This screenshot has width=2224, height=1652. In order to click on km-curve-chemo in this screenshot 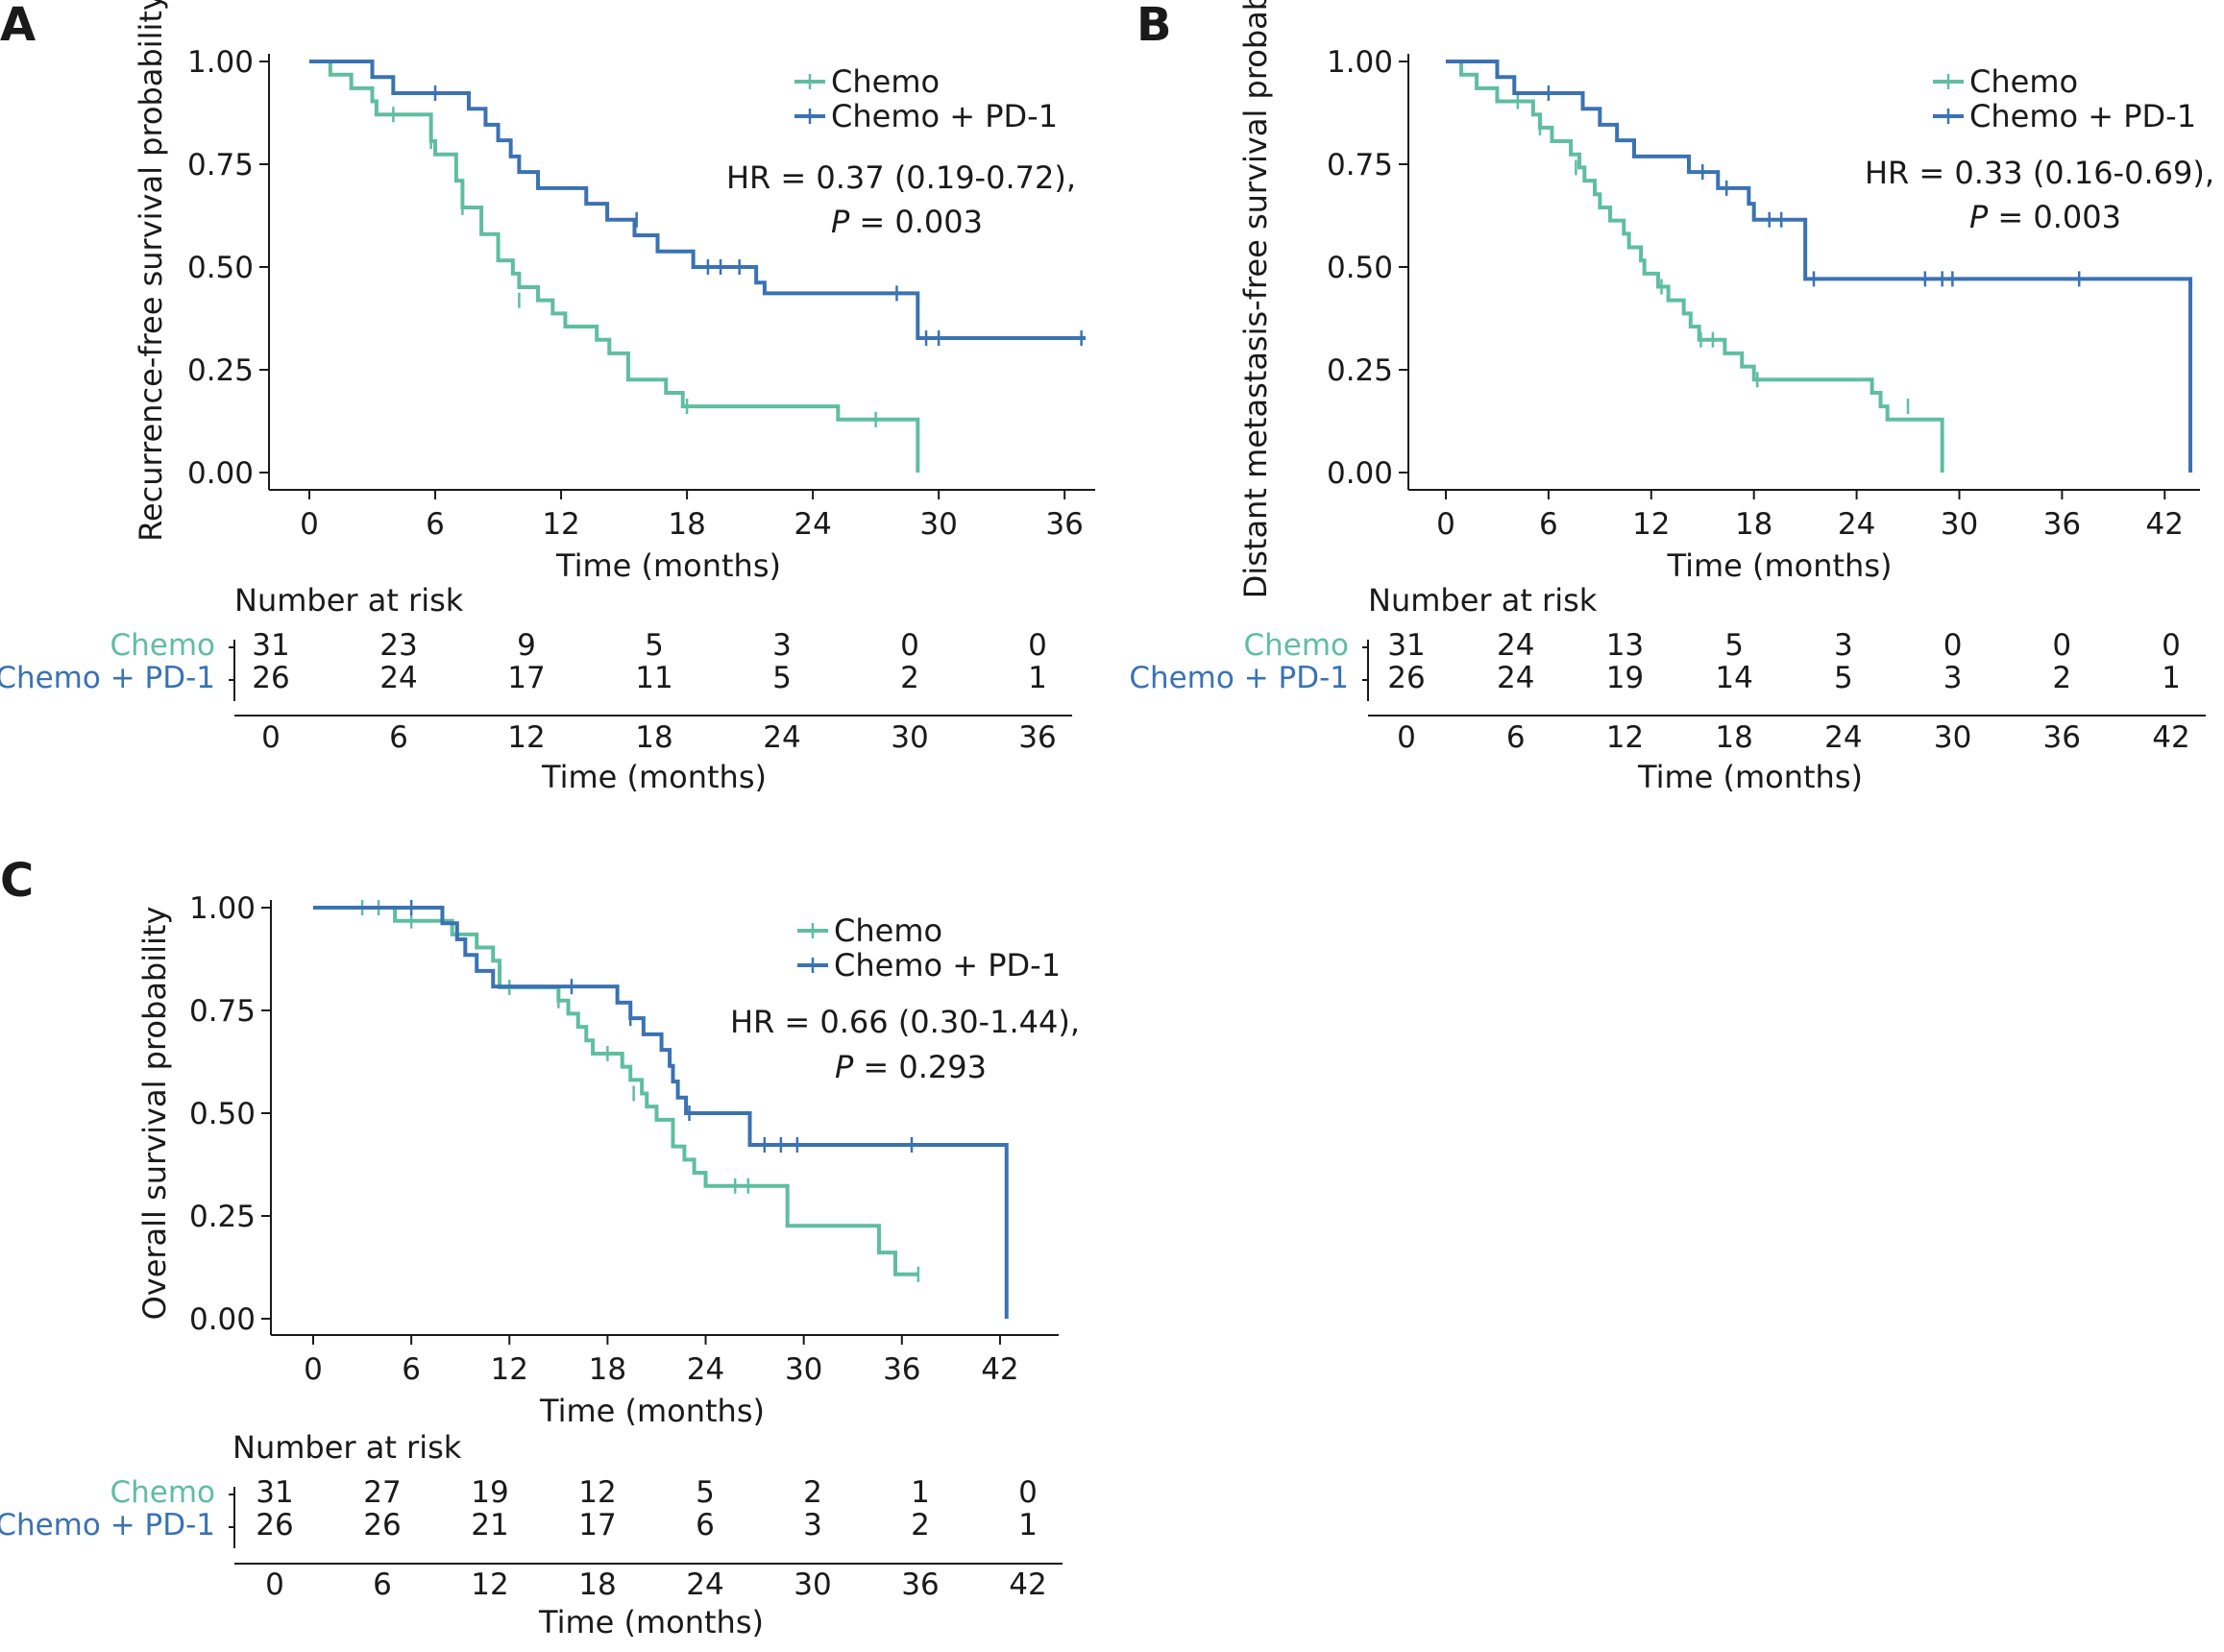, I will do `click(615, 1091)`.